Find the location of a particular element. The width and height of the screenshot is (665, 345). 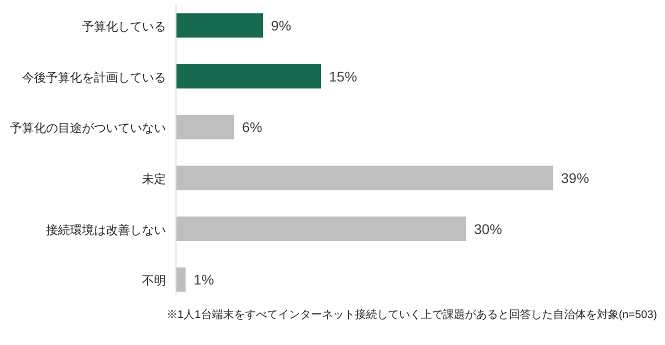

text: ※1人1台端末をすべてインターネット接続していく上で課題があると回答した自治体を対象(n=503) is located at coordinates (411, 314).